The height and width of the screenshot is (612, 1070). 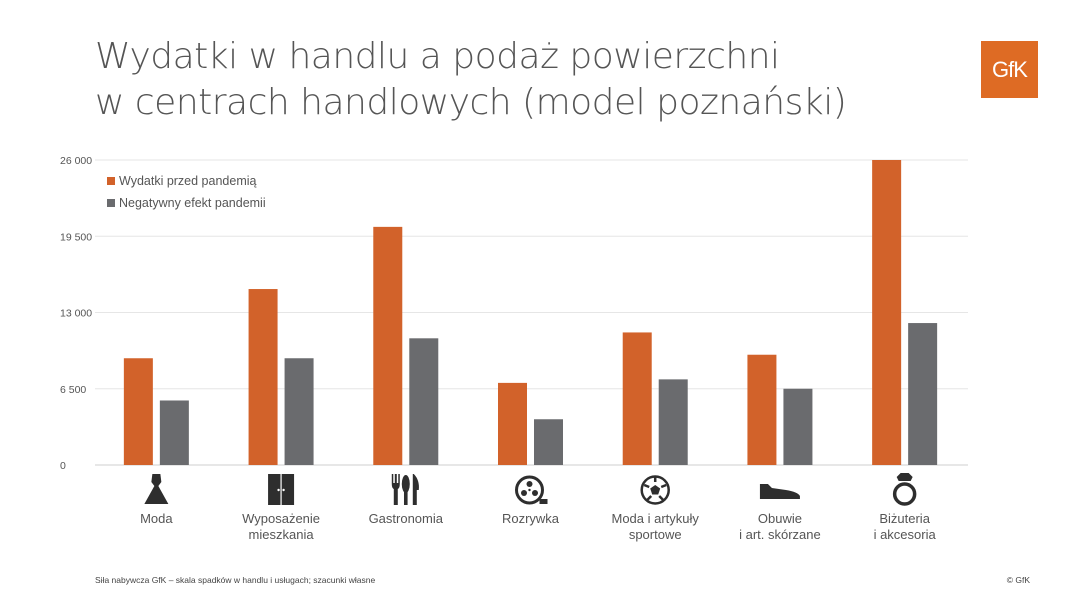 What do you see at coordinates (1018, 580) in the screenshot?
I see `footer-copyright: © GfK` at bounding box center [1018, 580].